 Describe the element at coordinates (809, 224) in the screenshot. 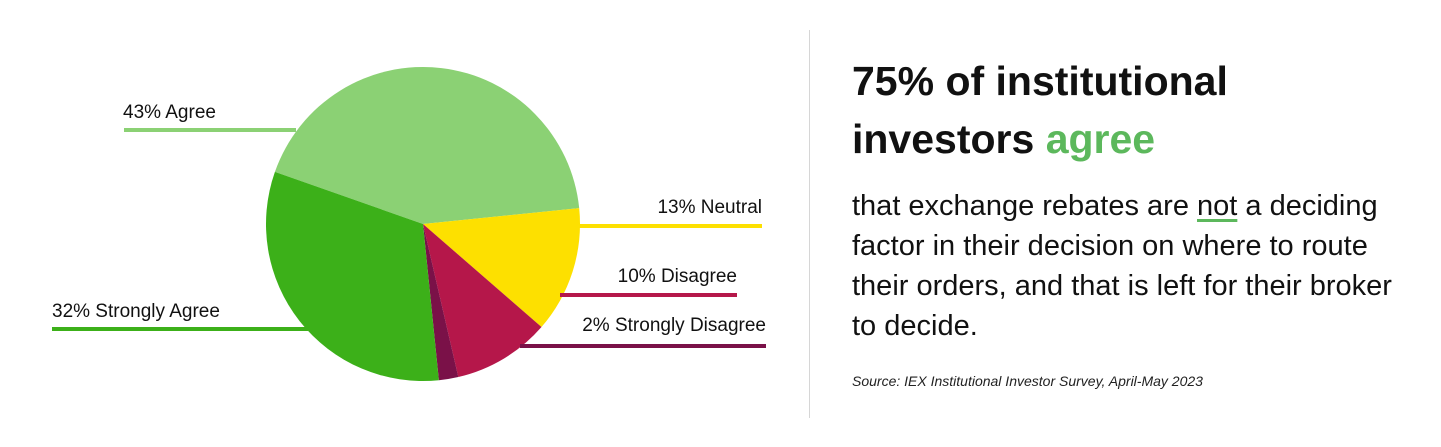

I see `vertical-divider` at that location.